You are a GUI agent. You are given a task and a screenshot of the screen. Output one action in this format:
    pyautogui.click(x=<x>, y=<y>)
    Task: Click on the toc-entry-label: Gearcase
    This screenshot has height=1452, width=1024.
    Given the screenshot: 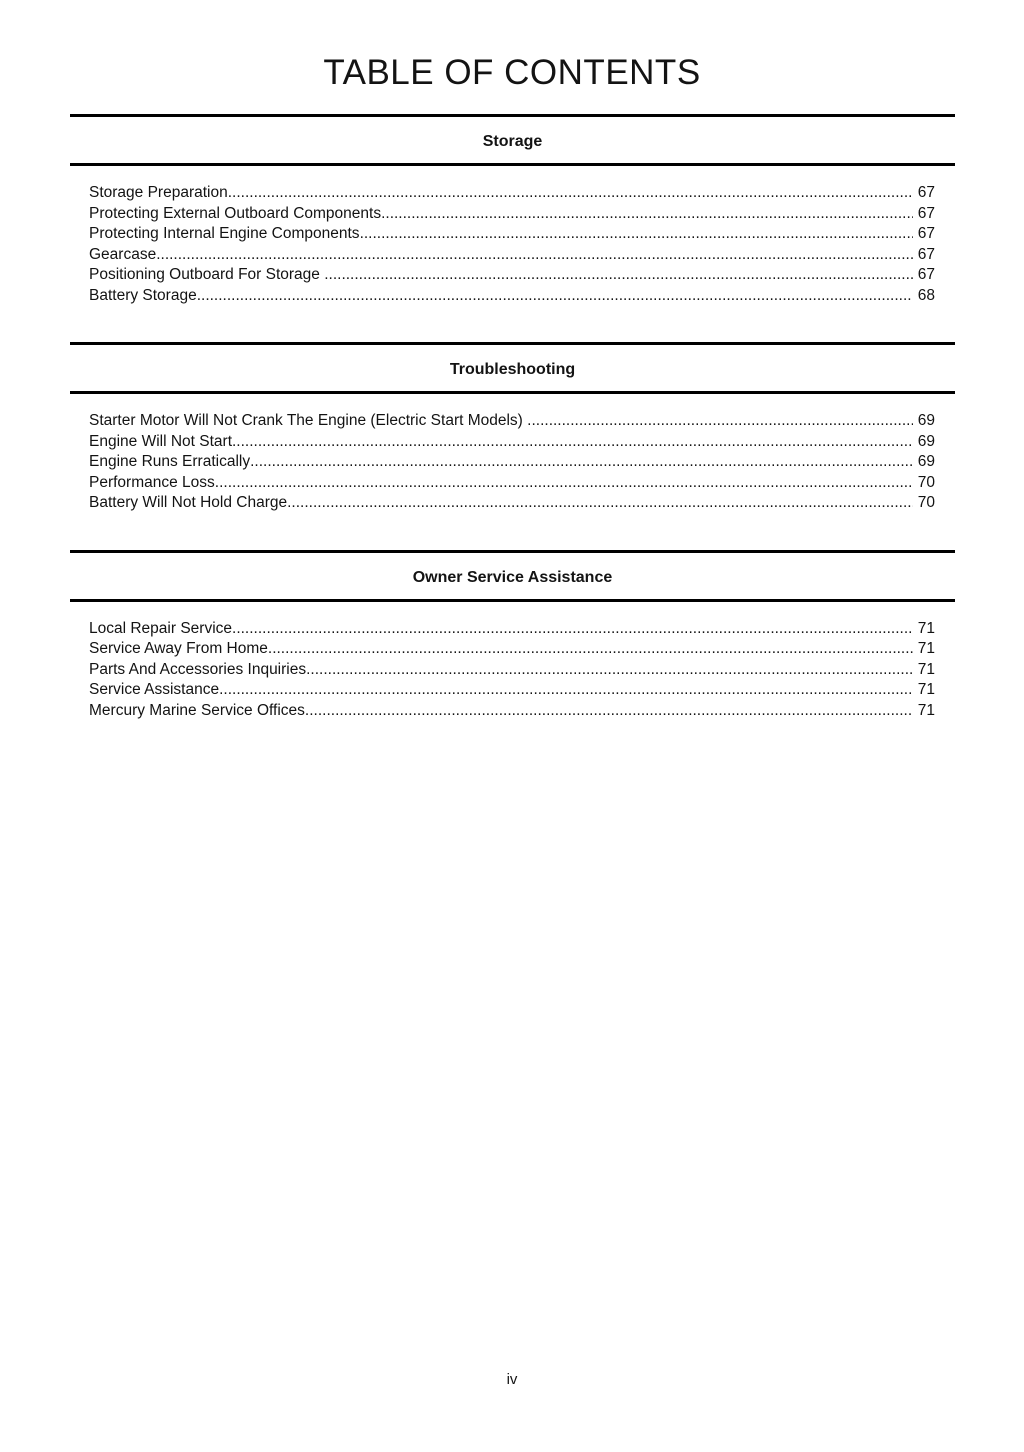 What is the action you would take?
    pyautogui.click(x=123, y=254)
    